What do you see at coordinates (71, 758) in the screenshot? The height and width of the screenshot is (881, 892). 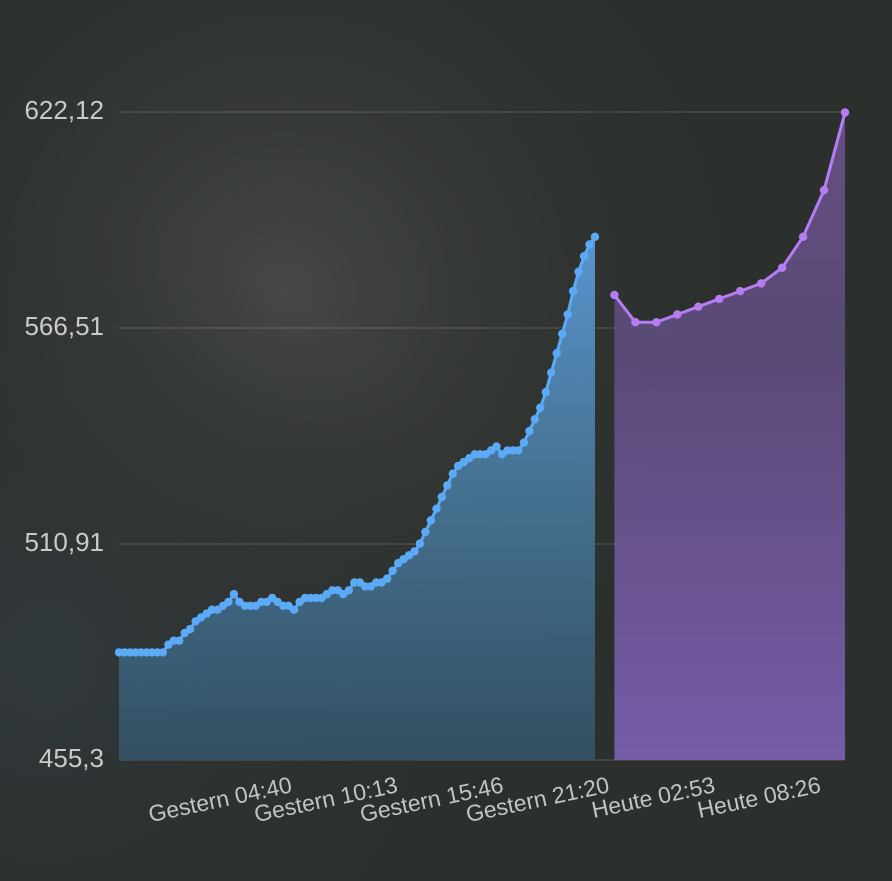 I see `y-tick-label: 455,3` at bounding box center [71, 758].